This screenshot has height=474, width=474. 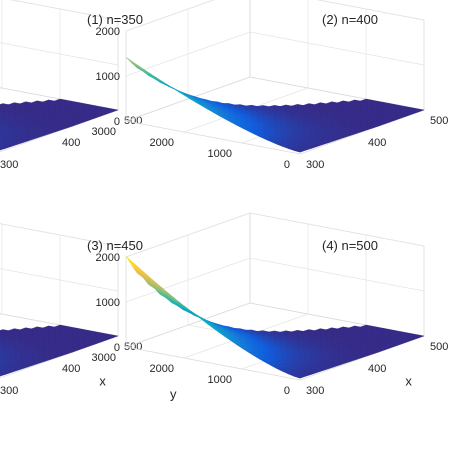 What do you see at coordinates (115, 245) in the screenshot?
I see `panel-title: (3) n=450` at bounding box center [115, 245].